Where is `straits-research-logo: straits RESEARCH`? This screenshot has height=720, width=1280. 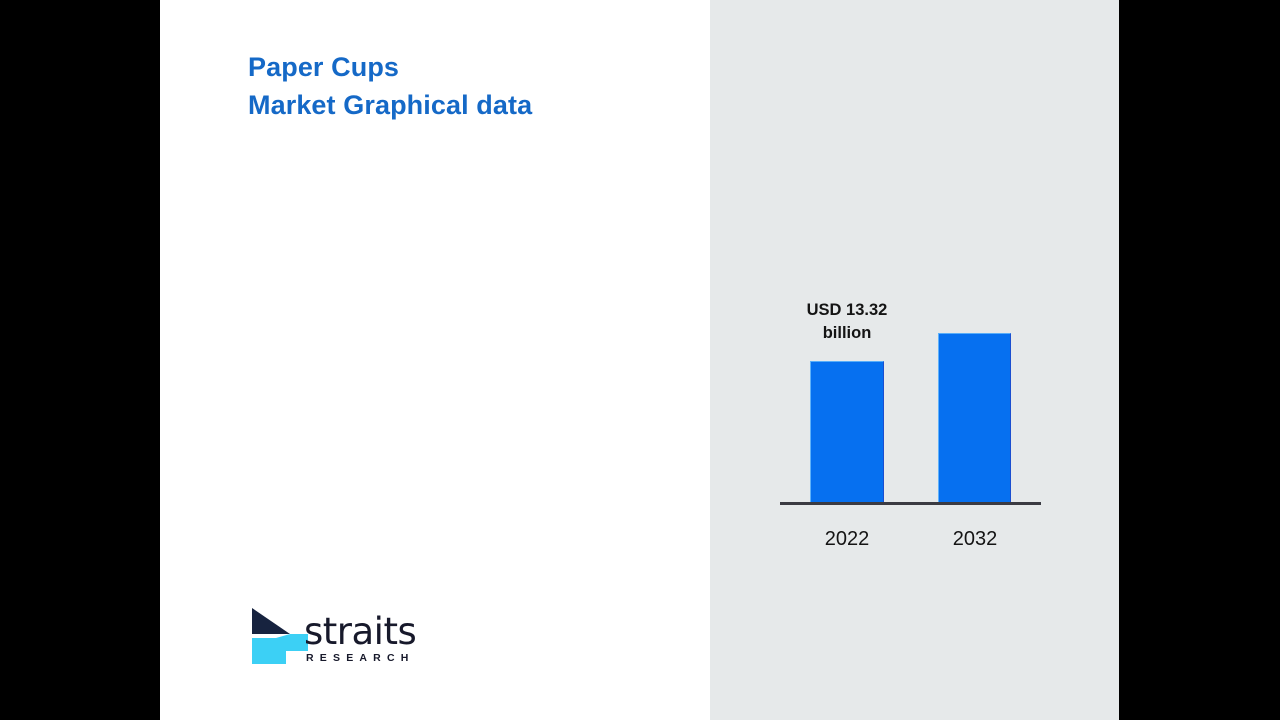
straits-research-logo: straits RESEARCH is located at coordinates (396, 636).